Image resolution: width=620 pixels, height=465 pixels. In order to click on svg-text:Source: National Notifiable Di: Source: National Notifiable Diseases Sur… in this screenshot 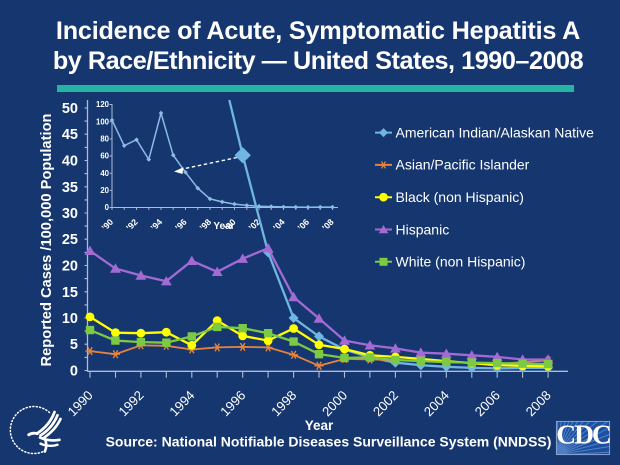, I will do `click(329, 442)`.